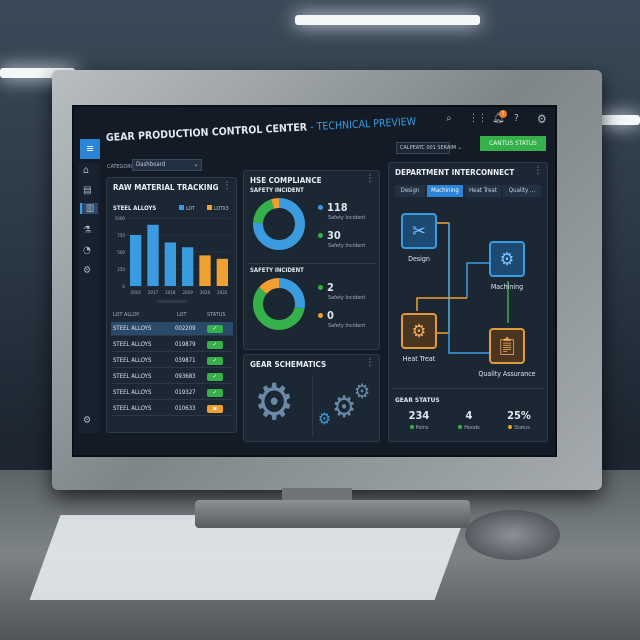  I want to click on category-select: Dashboard ⌄, so click(167, 165).